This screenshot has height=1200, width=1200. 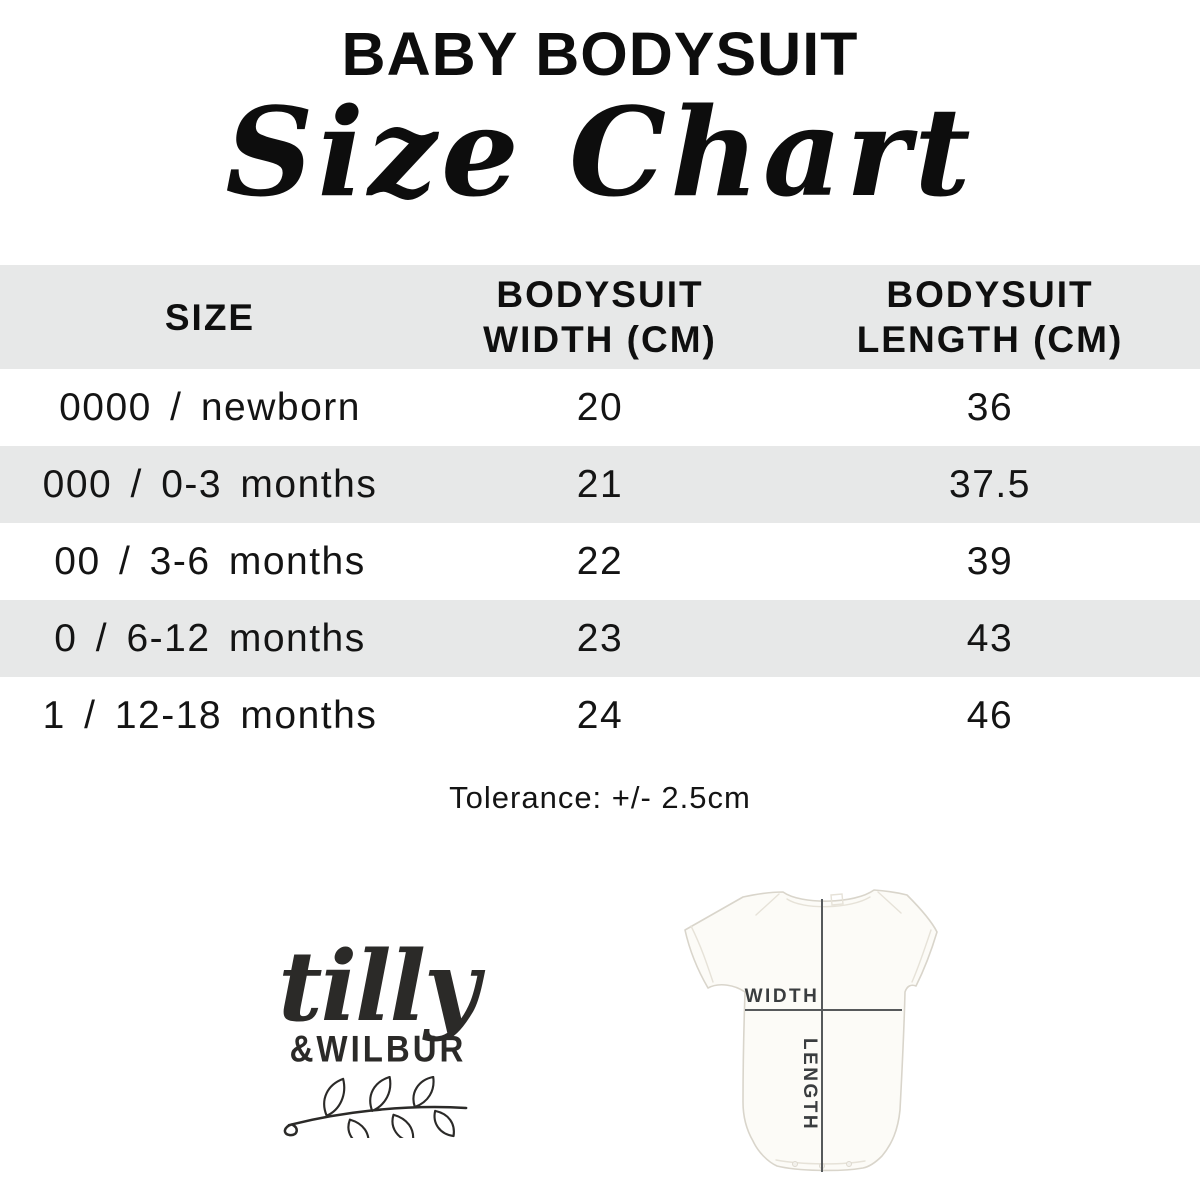 What do you see at coordinates (378, 1048) in the screenshot?
I see `brand-name-sub: &WILBUR` at bounding box center [378, 1048].